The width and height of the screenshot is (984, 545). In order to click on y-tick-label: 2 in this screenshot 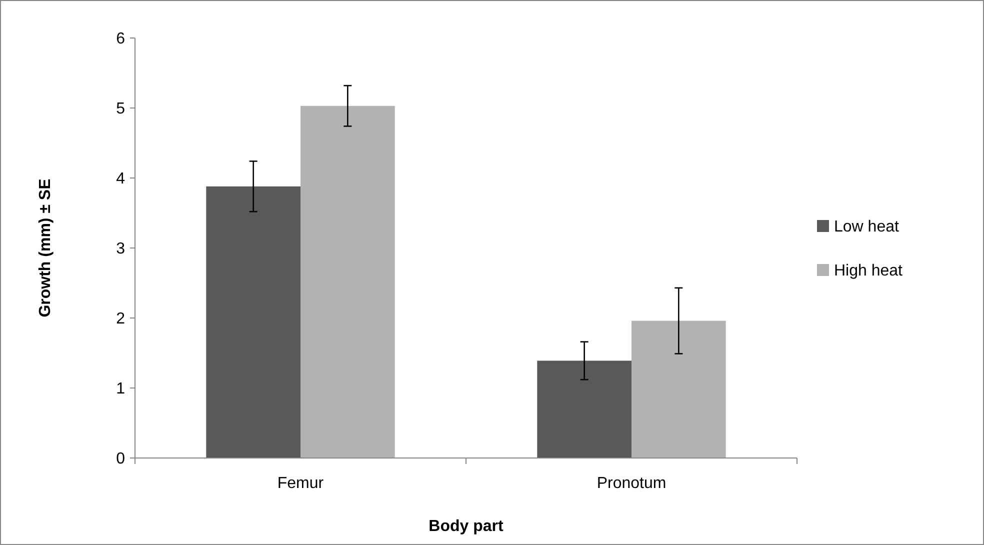, I will do `click(121, 319)`.